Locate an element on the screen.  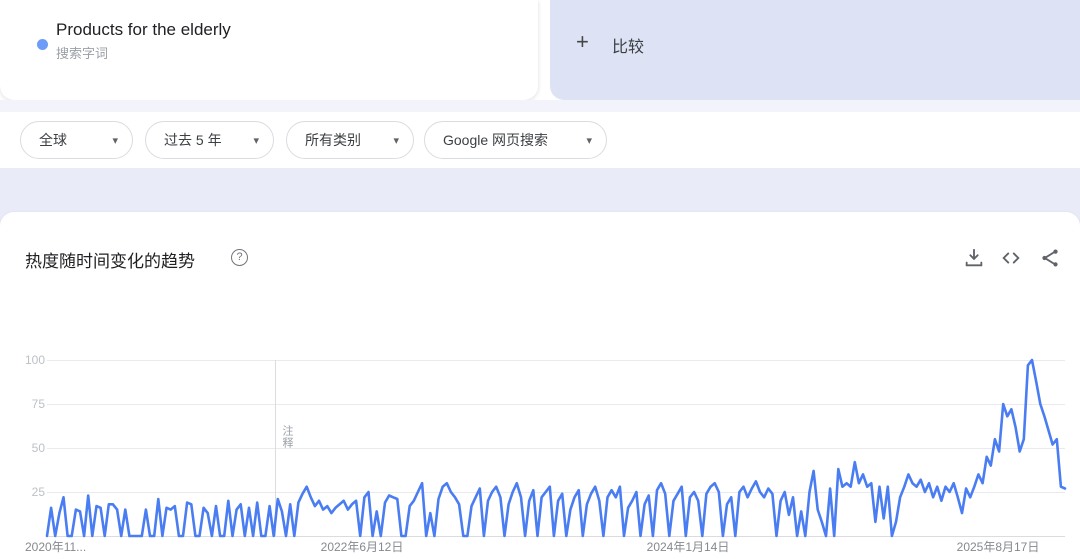
filter-bar: 全球 ▾ 过去 5 年 ▾ 所有类别 ▾ Google 网页搜索 ▾ is located at coordinates (540, 140).